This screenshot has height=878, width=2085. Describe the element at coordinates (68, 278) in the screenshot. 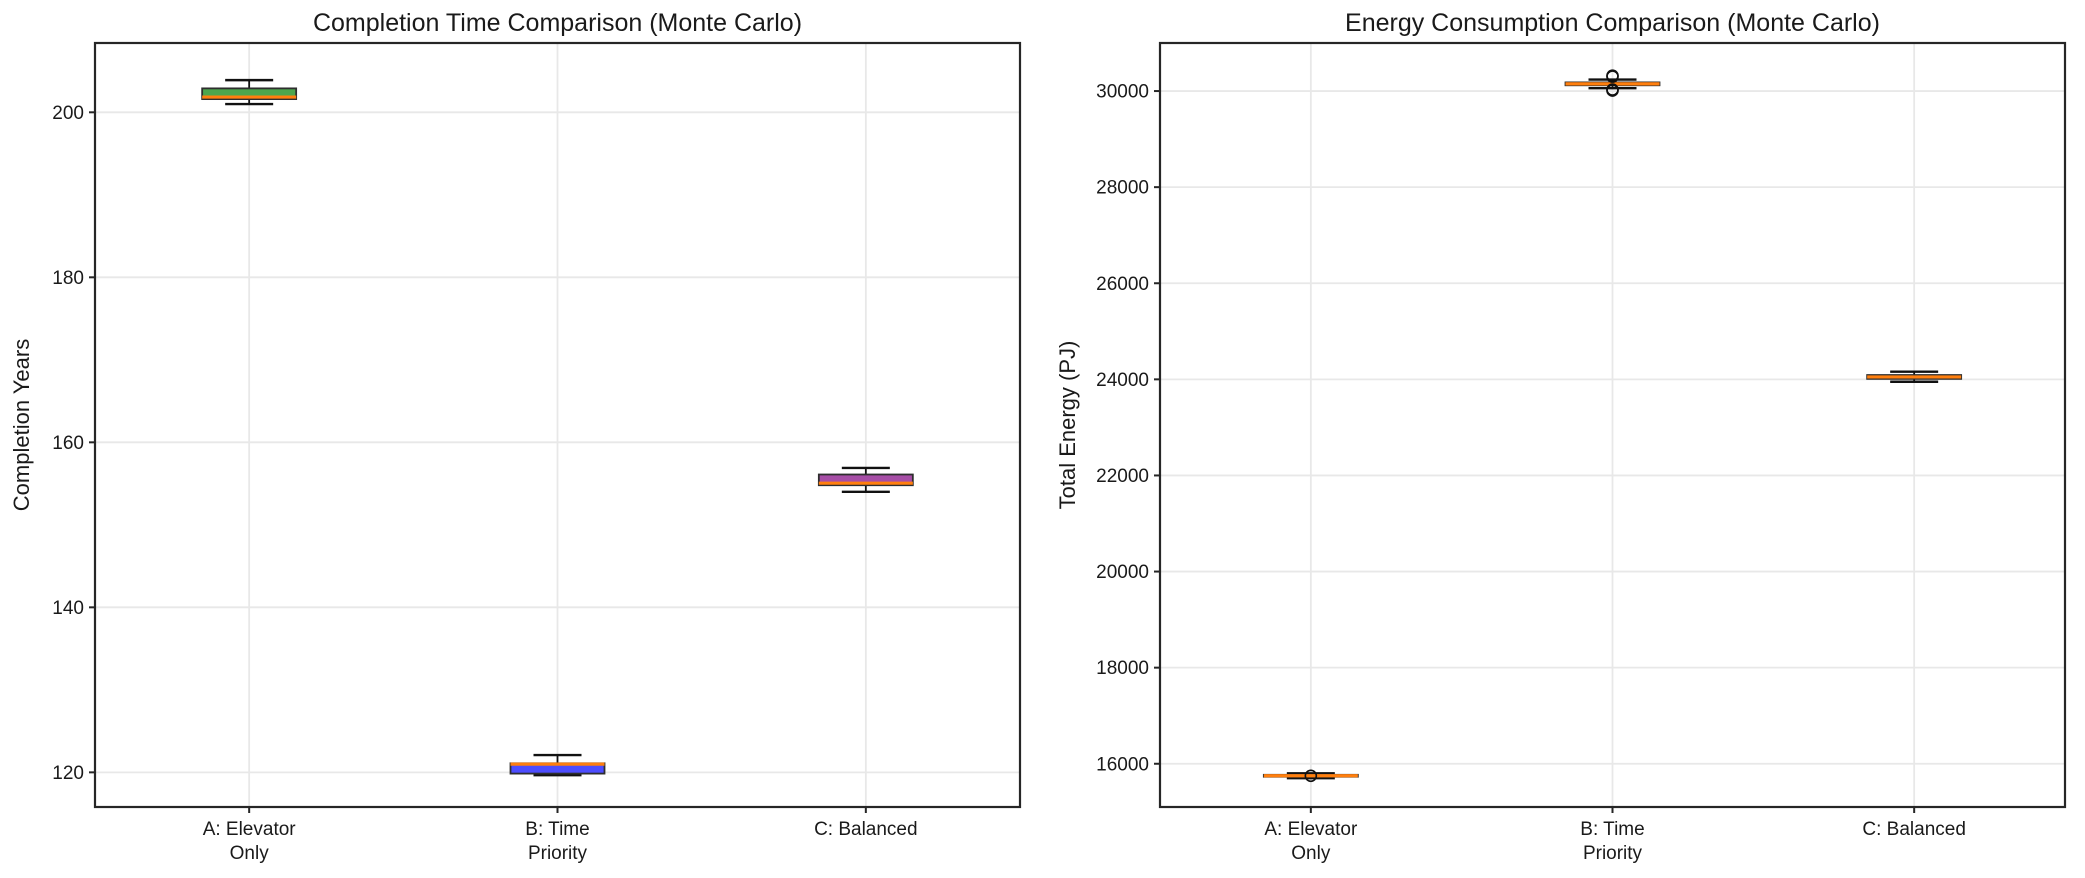

I see `y-tick-label: 180` at that location.